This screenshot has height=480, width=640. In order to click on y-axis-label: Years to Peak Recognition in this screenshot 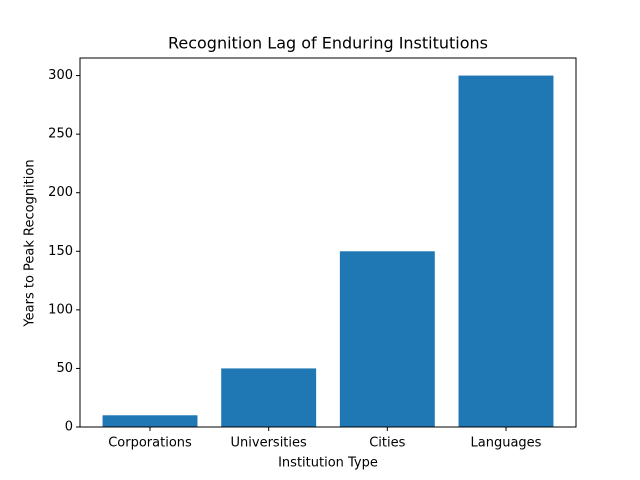, I will do `click(30, 243)`.